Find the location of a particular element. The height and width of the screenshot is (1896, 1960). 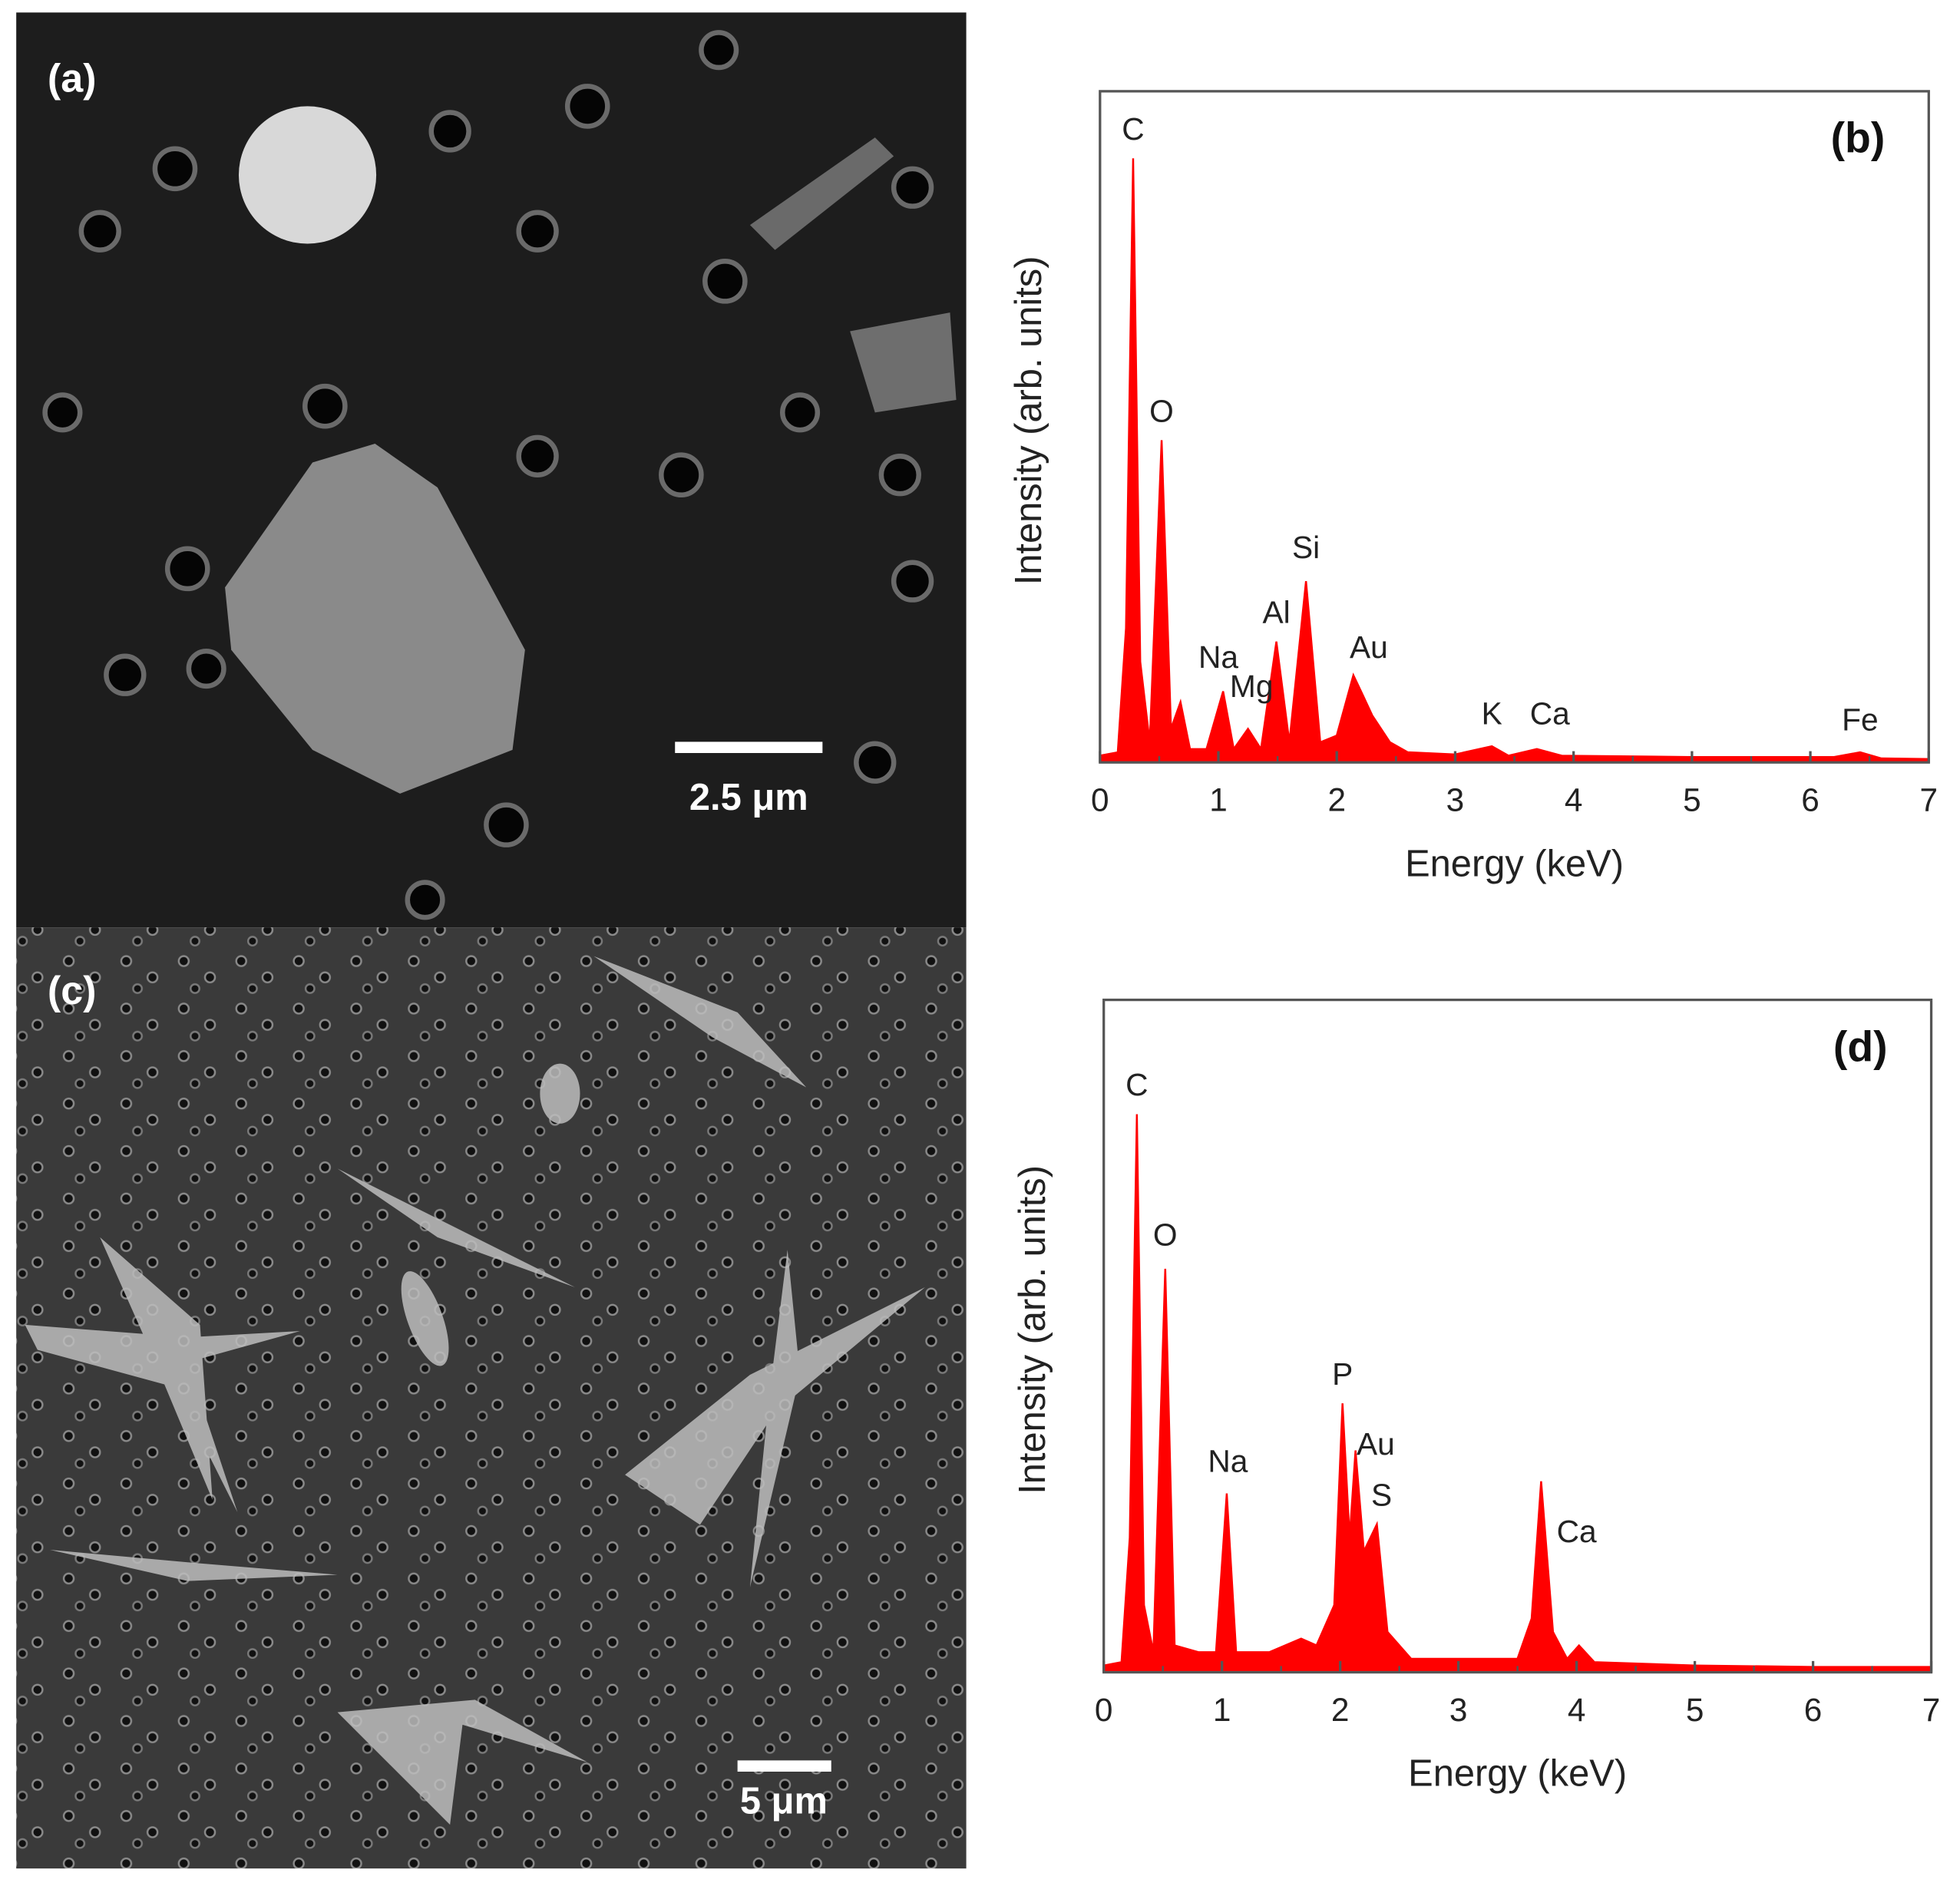

scale-bar-label: 5 μm is located at coordinates (784, 1801).